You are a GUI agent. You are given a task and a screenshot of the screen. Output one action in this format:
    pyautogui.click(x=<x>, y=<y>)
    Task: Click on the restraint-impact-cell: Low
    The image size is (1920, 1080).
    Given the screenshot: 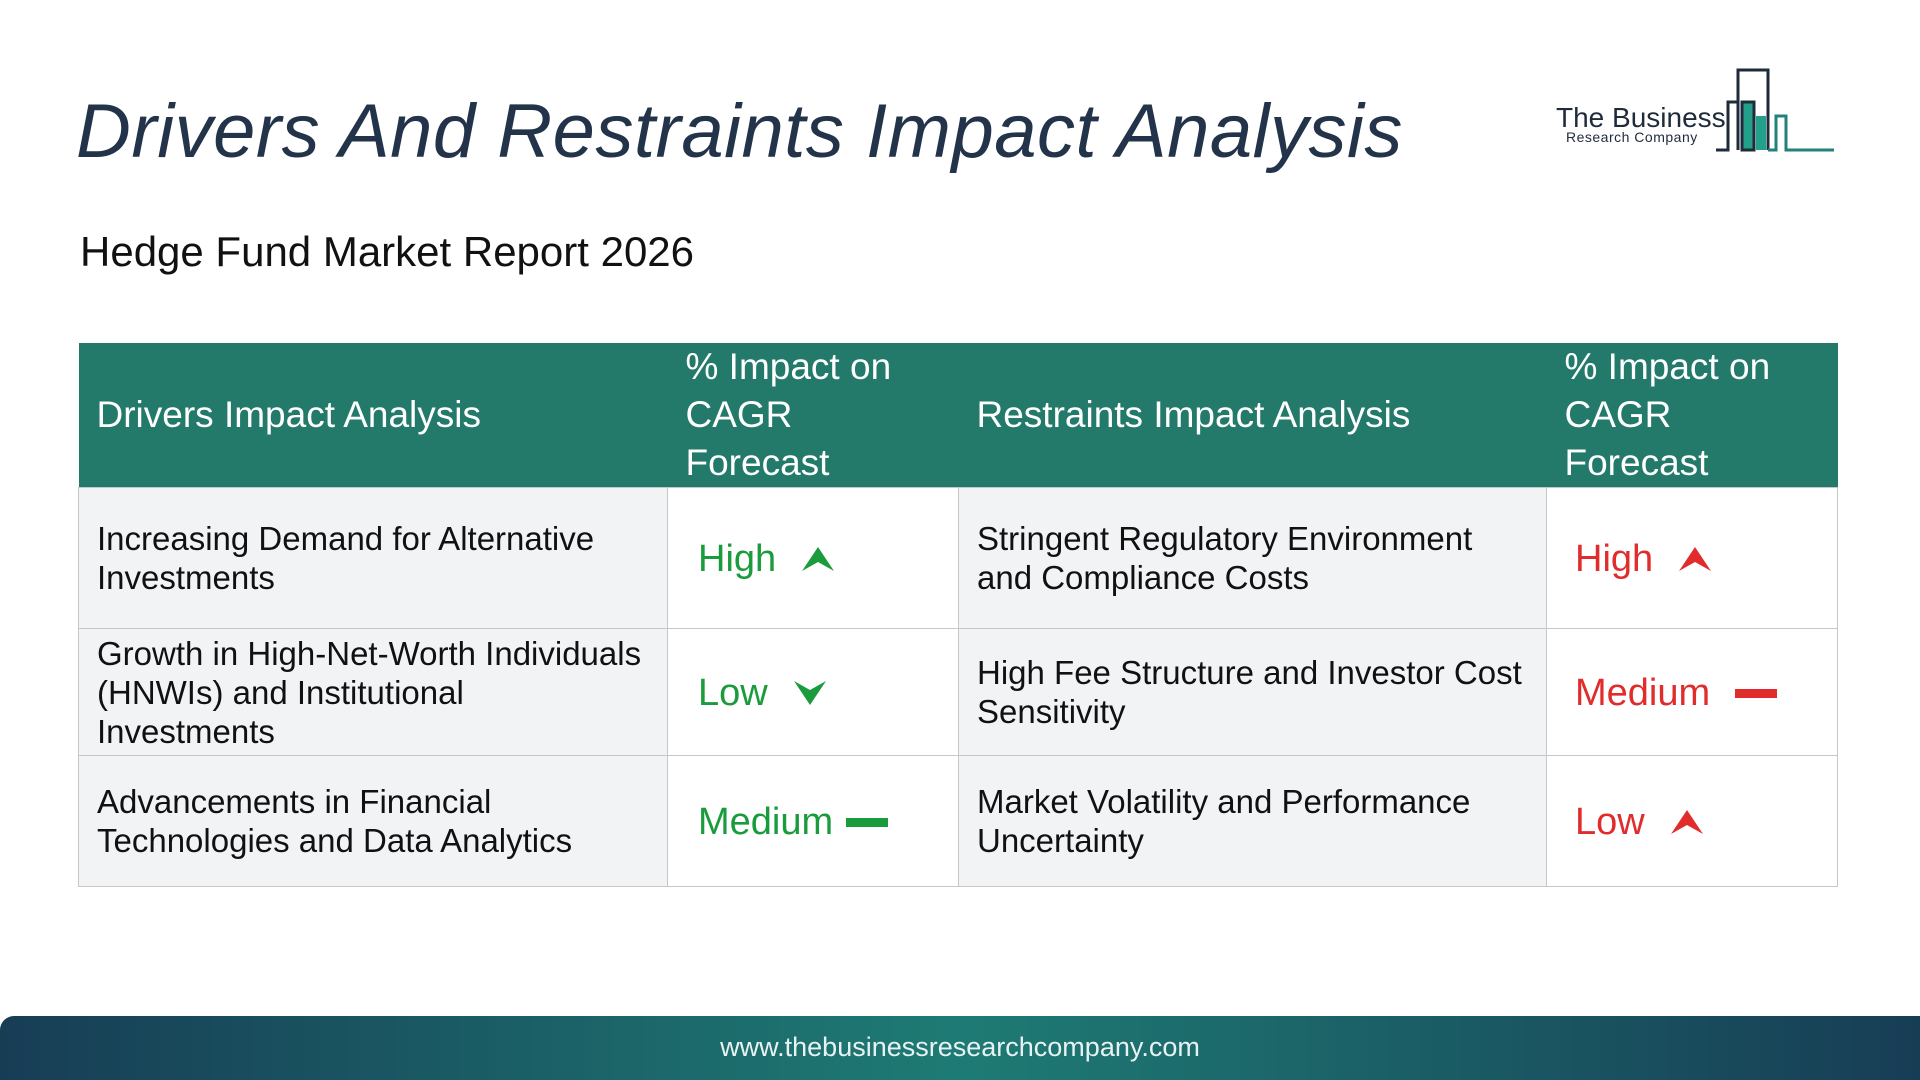 What is the action you would take?
    pyautogui.click(x=1692, y=821)
    